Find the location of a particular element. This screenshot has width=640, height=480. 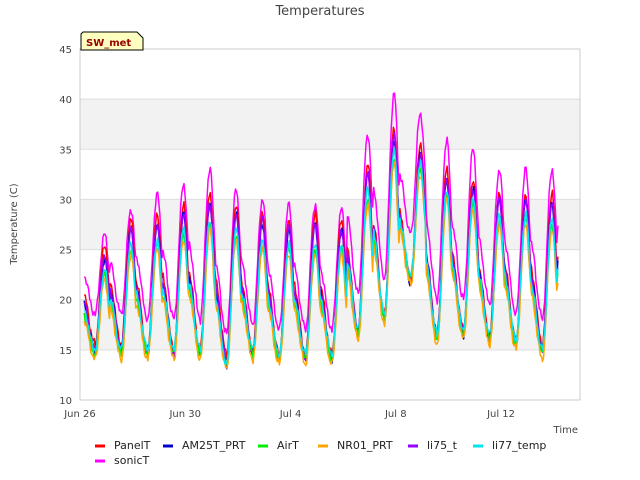

chart-title: Temperatures is located at coordinates (319, 11).